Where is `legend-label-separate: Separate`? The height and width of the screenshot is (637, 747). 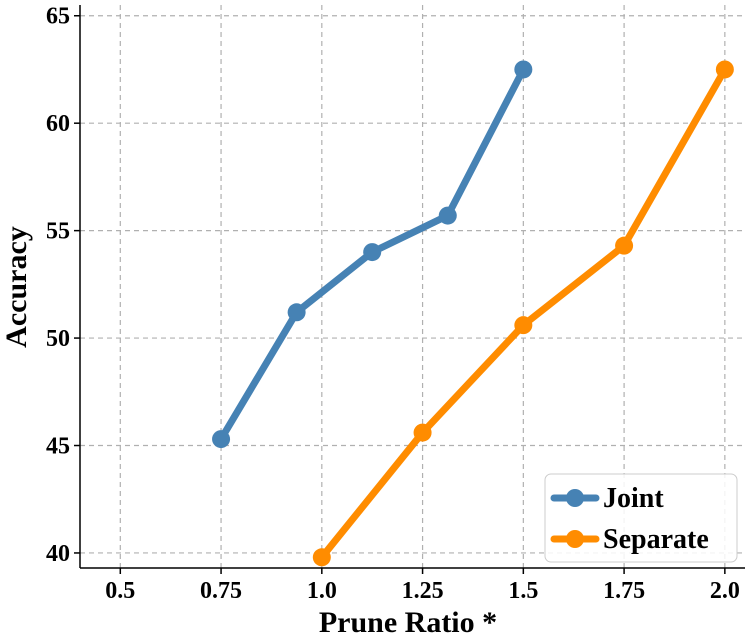
legend-label-separate: Separate is located at coordinates (656, 539).